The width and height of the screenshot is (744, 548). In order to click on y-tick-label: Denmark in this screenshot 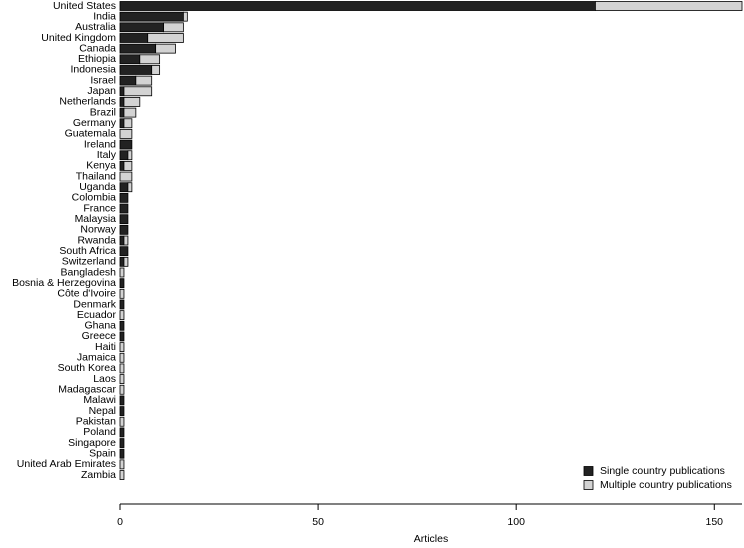, I will do `click(94, 304)`.